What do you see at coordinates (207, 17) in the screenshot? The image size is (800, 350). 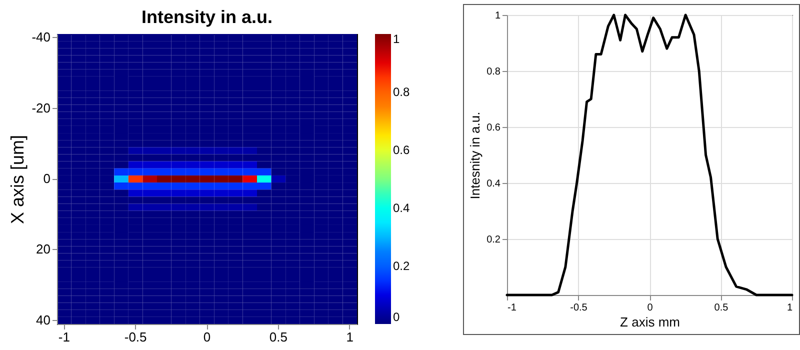 I see `chart-title: Intensity in a.u.` at bounding box center [207, 17].